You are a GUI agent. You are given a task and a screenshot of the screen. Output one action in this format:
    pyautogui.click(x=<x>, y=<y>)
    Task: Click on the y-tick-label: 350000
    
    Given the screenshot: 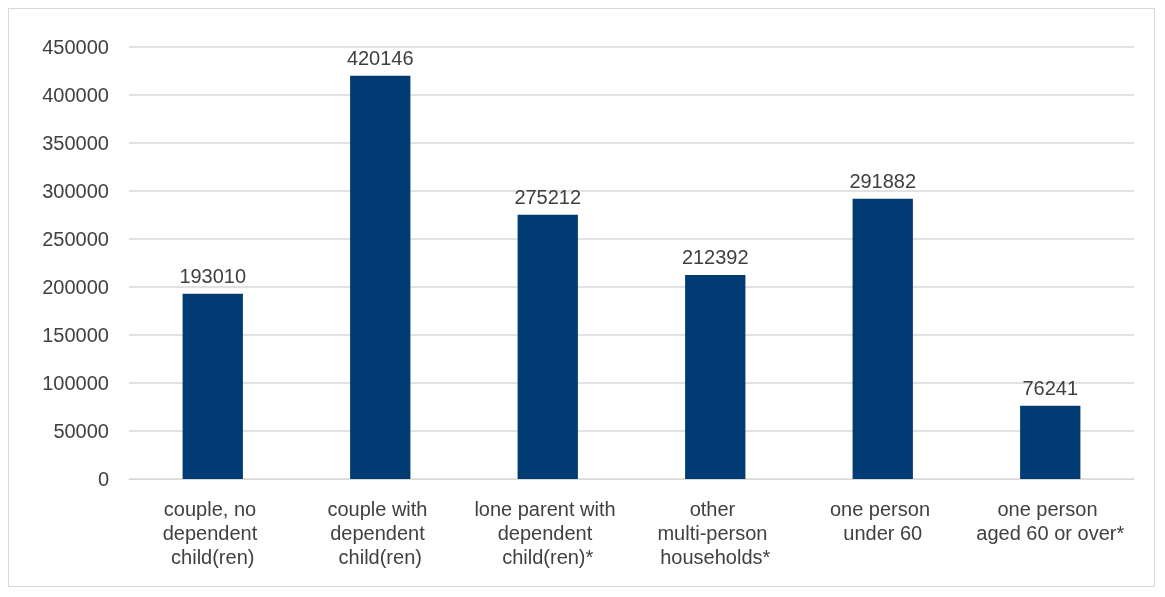 What is the action you would take?
    pyautogui.click(x=75, y=143)
    